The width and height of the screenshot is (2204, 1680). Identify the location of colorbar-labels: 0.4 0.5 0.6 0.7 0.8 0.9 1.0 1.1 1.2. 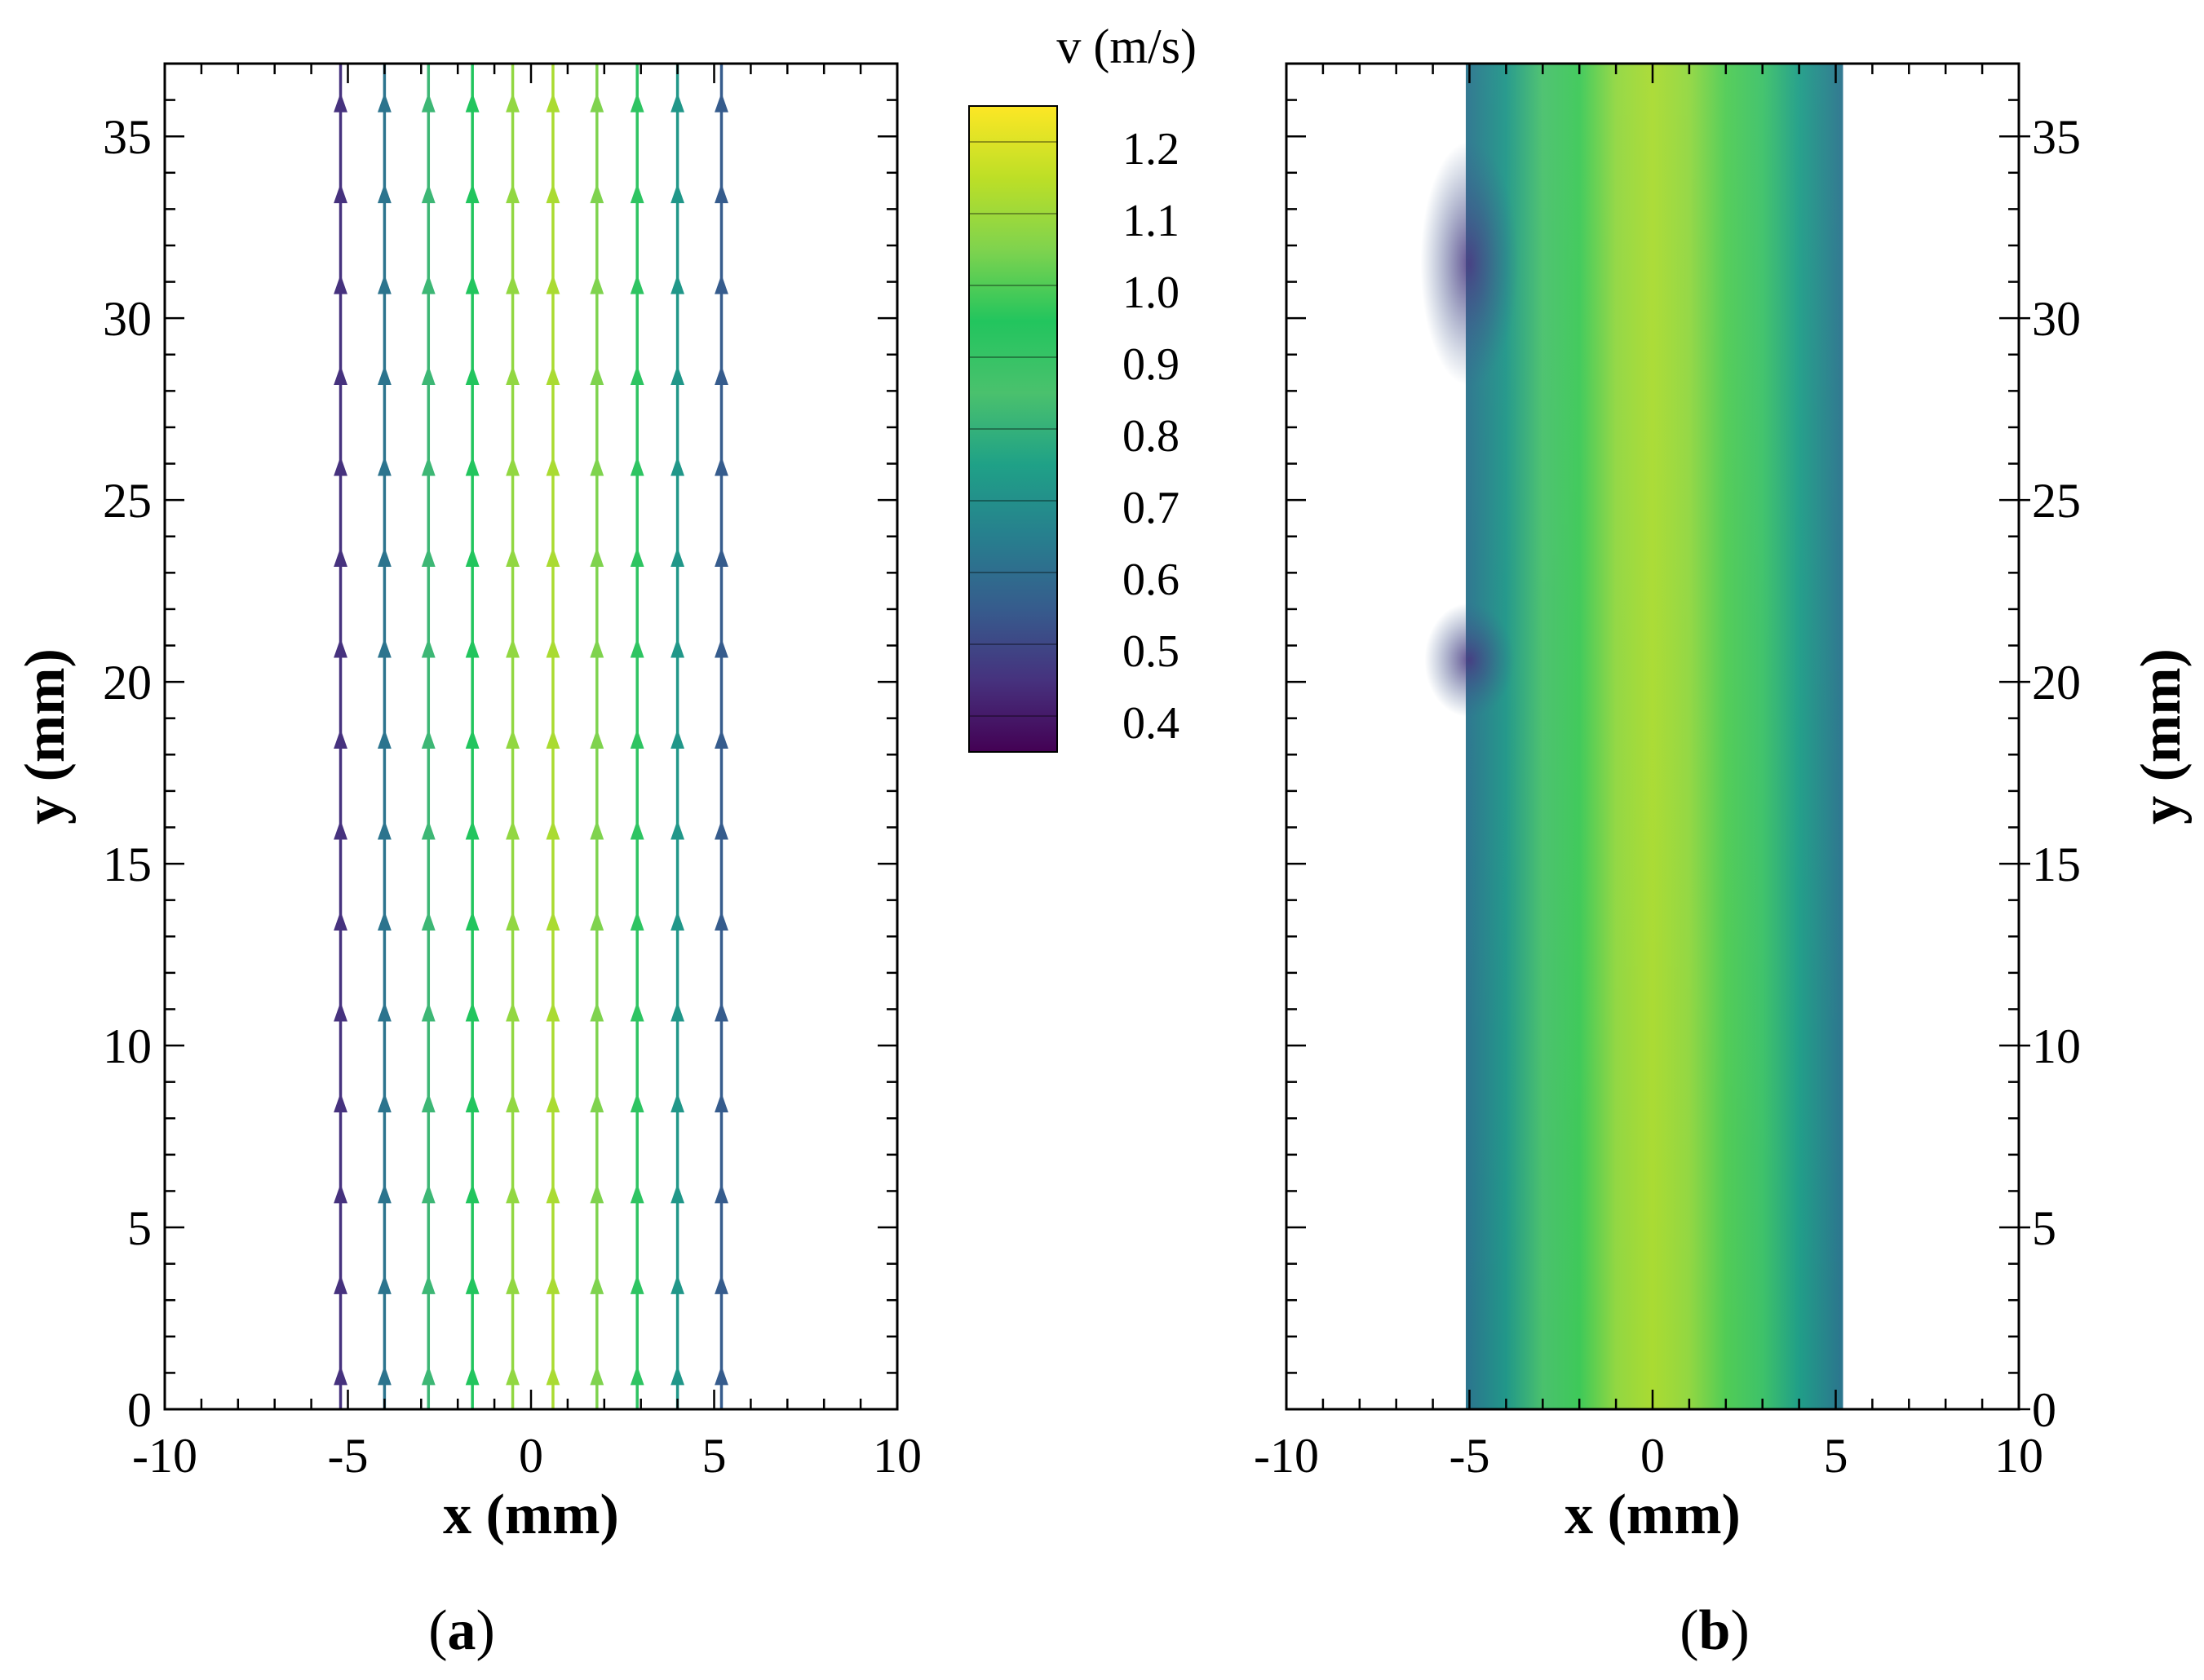
(1150, 436).